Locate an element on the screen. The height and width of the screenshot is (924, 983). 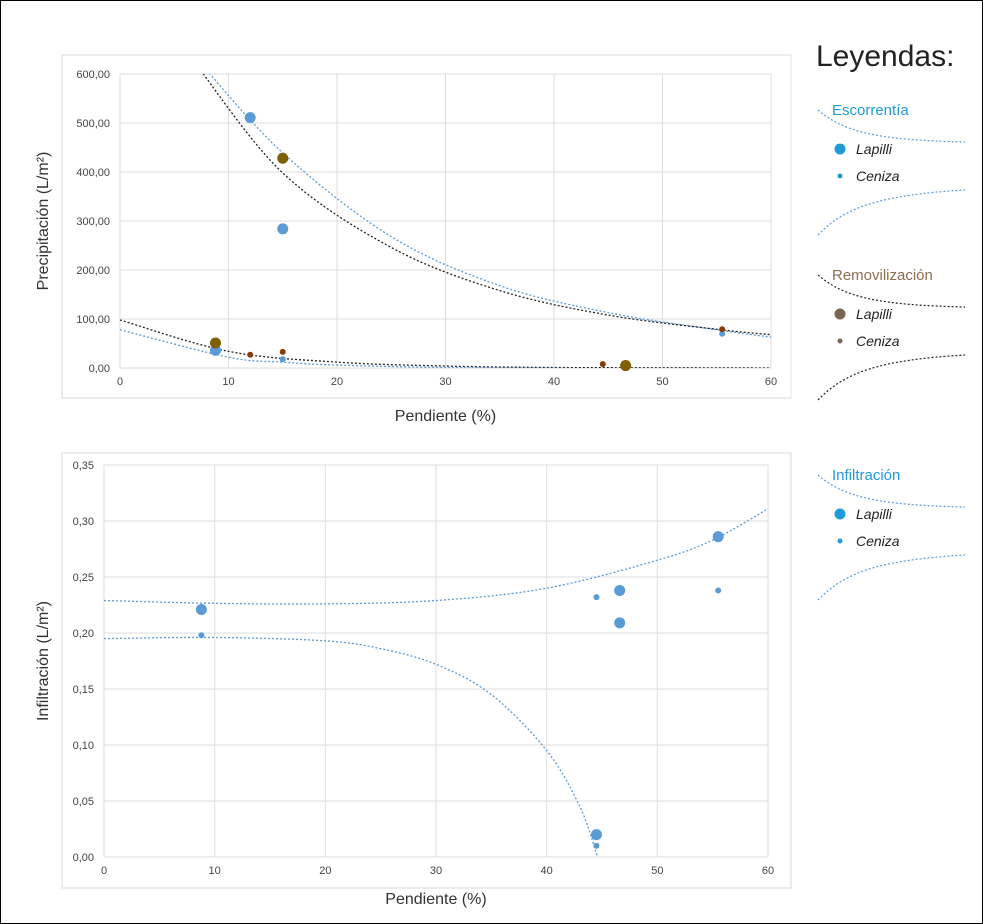
legend-group: Infiltración Lapilli Ceniza is located at coordinates (891, 534).